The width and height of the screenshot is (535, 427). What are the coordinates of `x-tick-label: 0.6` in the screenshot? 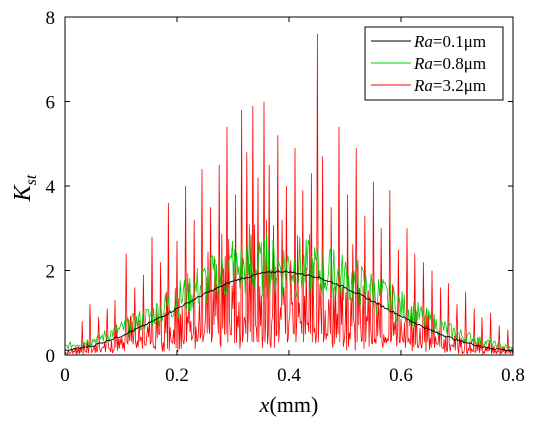 It's located at (401, 375).